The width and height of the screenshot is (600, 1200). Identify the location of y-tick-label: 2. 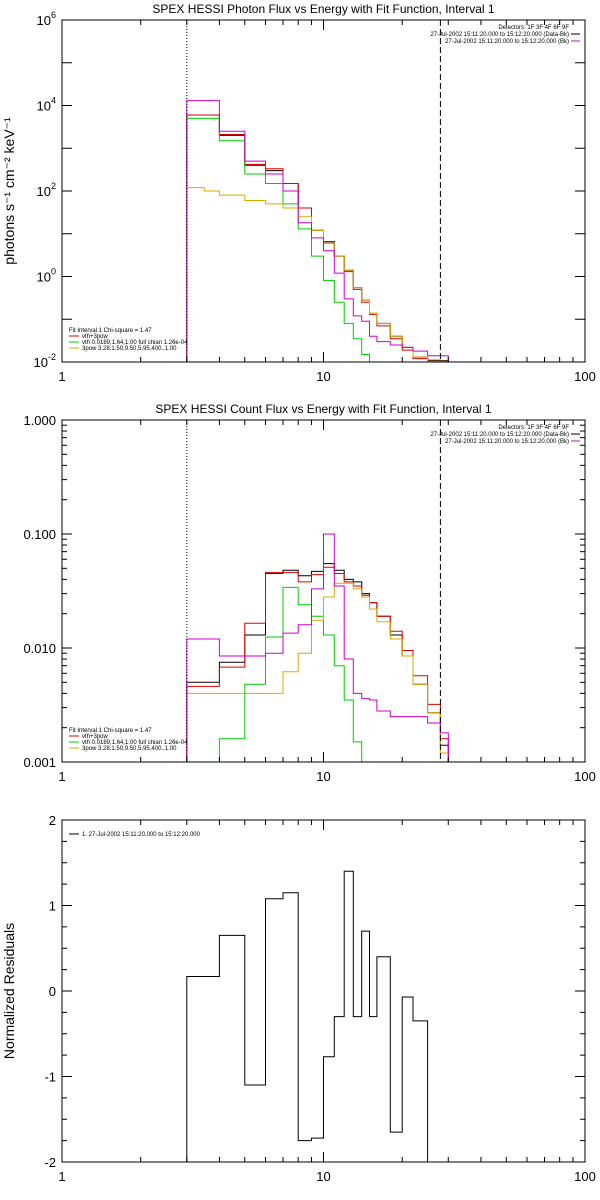
(52, 820).